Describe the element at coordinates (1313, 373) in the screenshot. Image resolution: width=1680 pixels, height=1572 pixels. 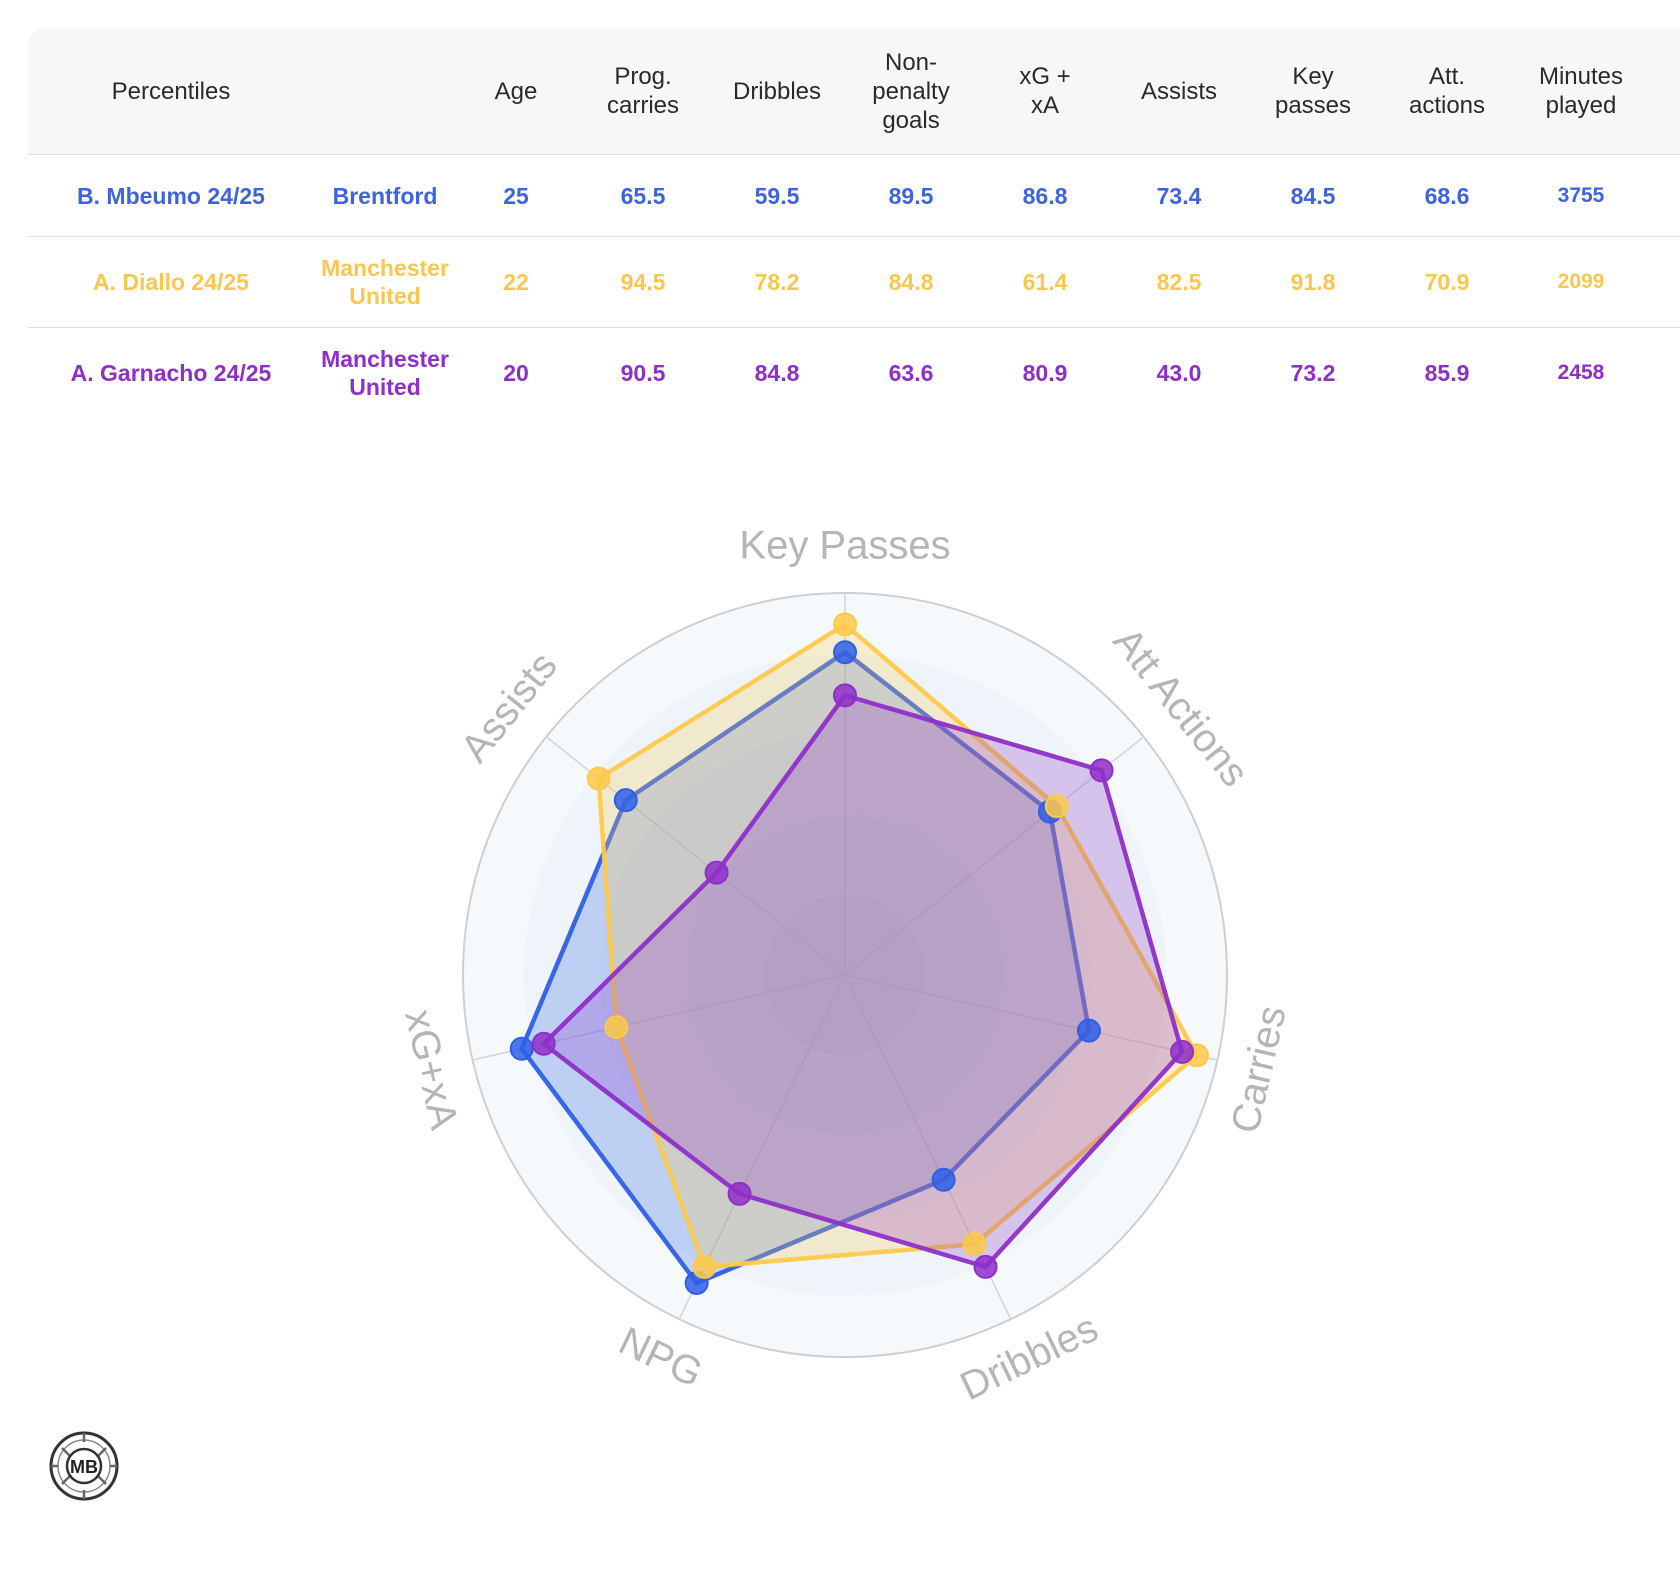
I see `cell-key-passes: 73.2` at that location.